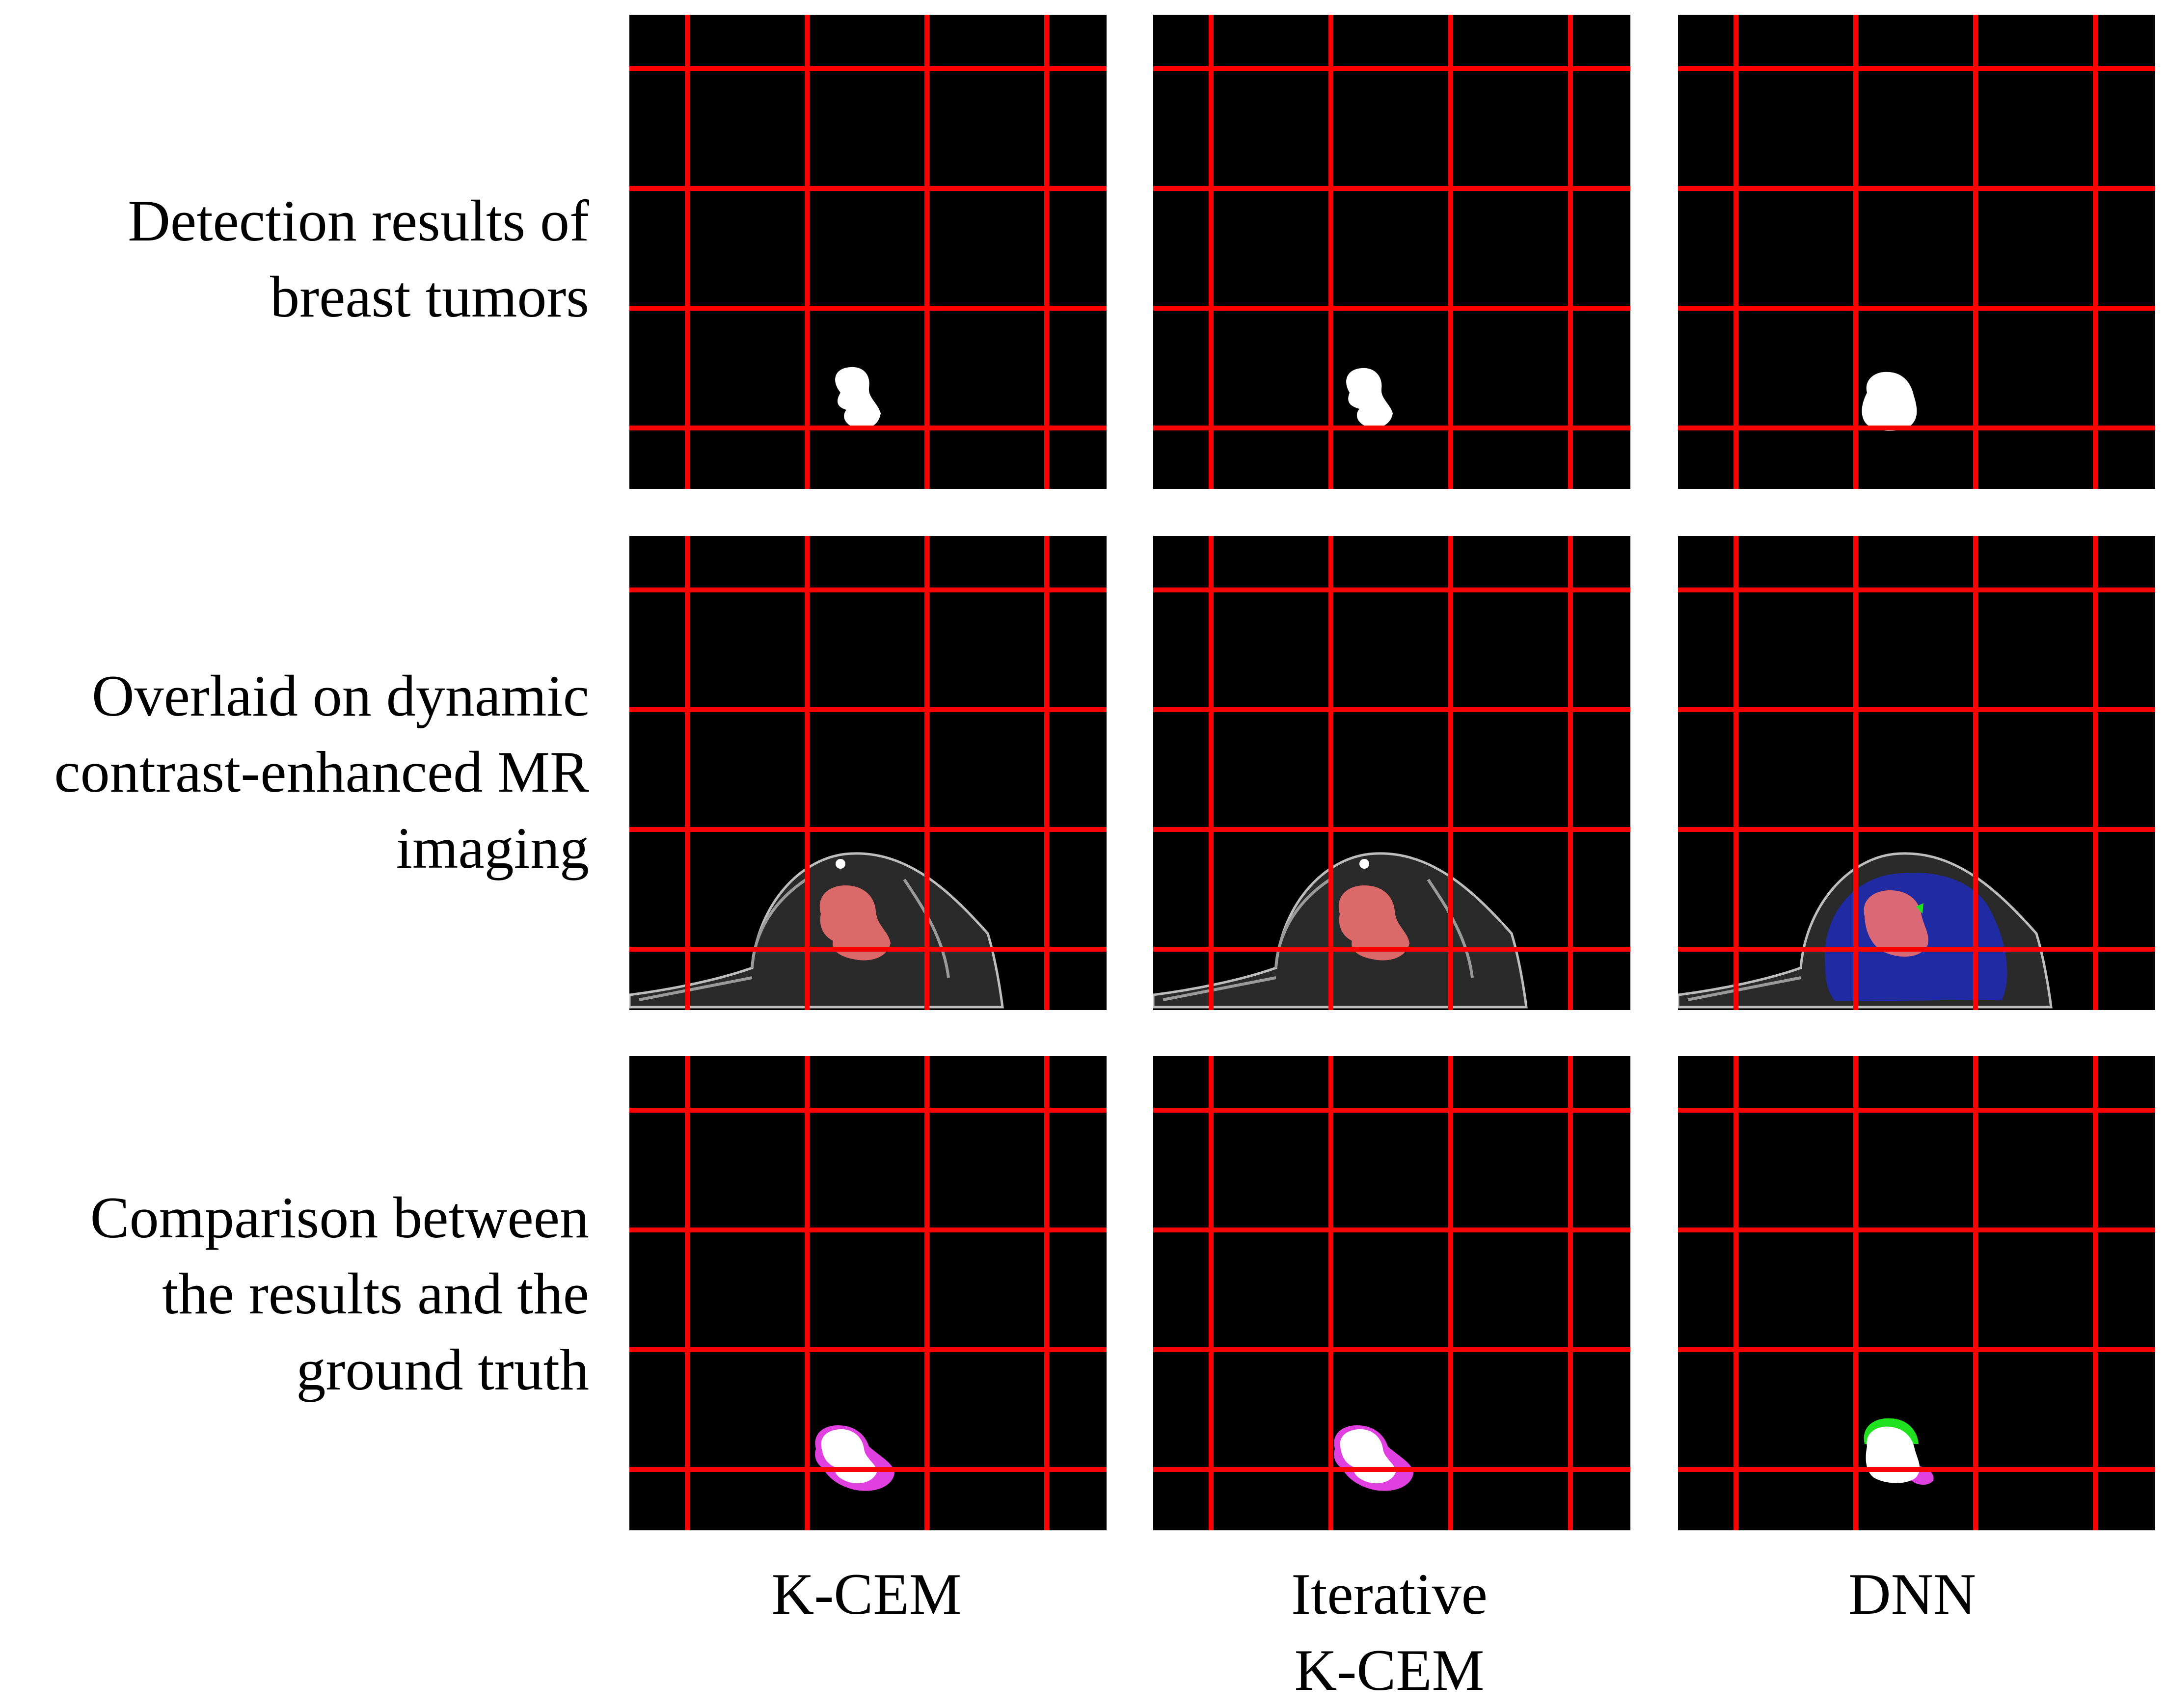 The image size is (2166, 1708). Describe the element at coordinates (1912, 1594) in the screenshot. I see `column-label-dnn: DNN` at that location.